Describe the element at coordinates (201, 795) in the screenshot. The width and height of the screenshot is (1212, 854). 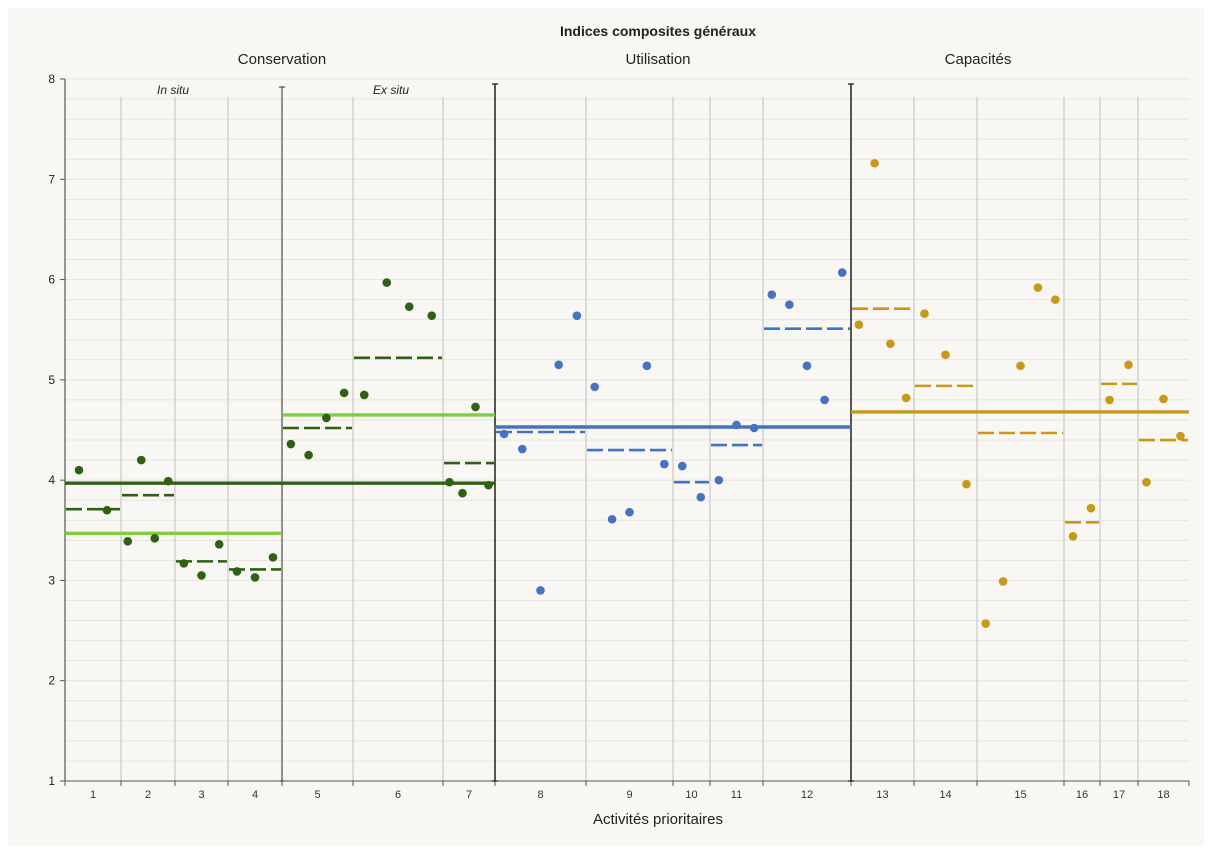
I see `x-tick-label: 3` at that location.